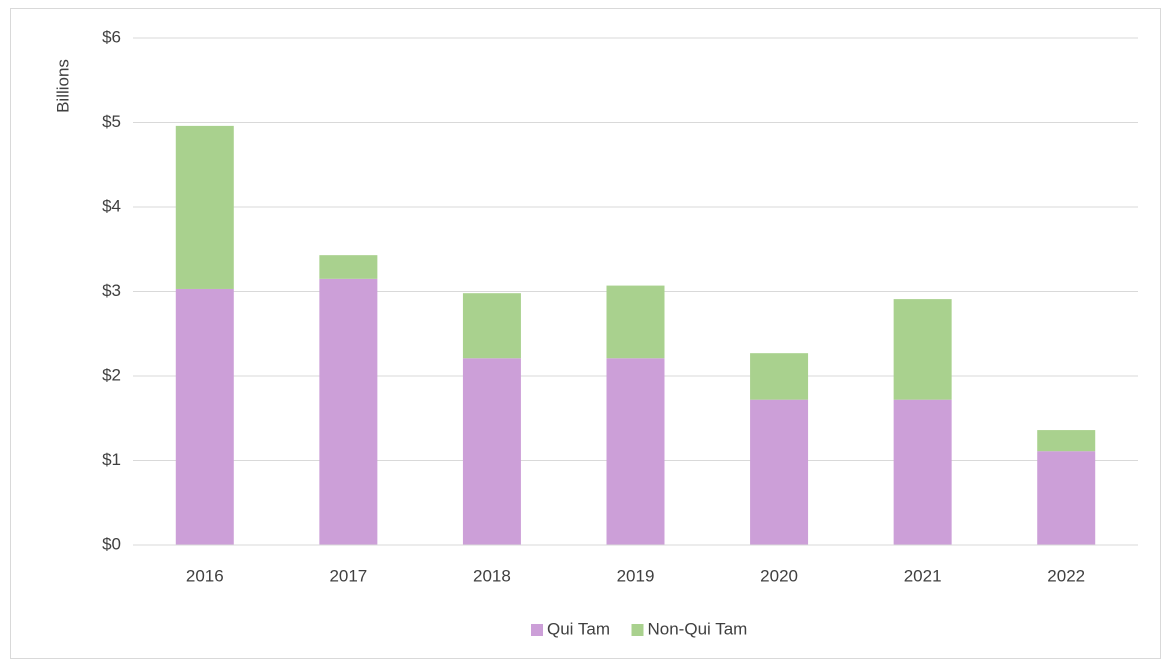 This screenshot has width=1171, height=661. Describe the element at coordinates (62, 86) in the screenshot. I see `y-axis-label: Billions` at that location.